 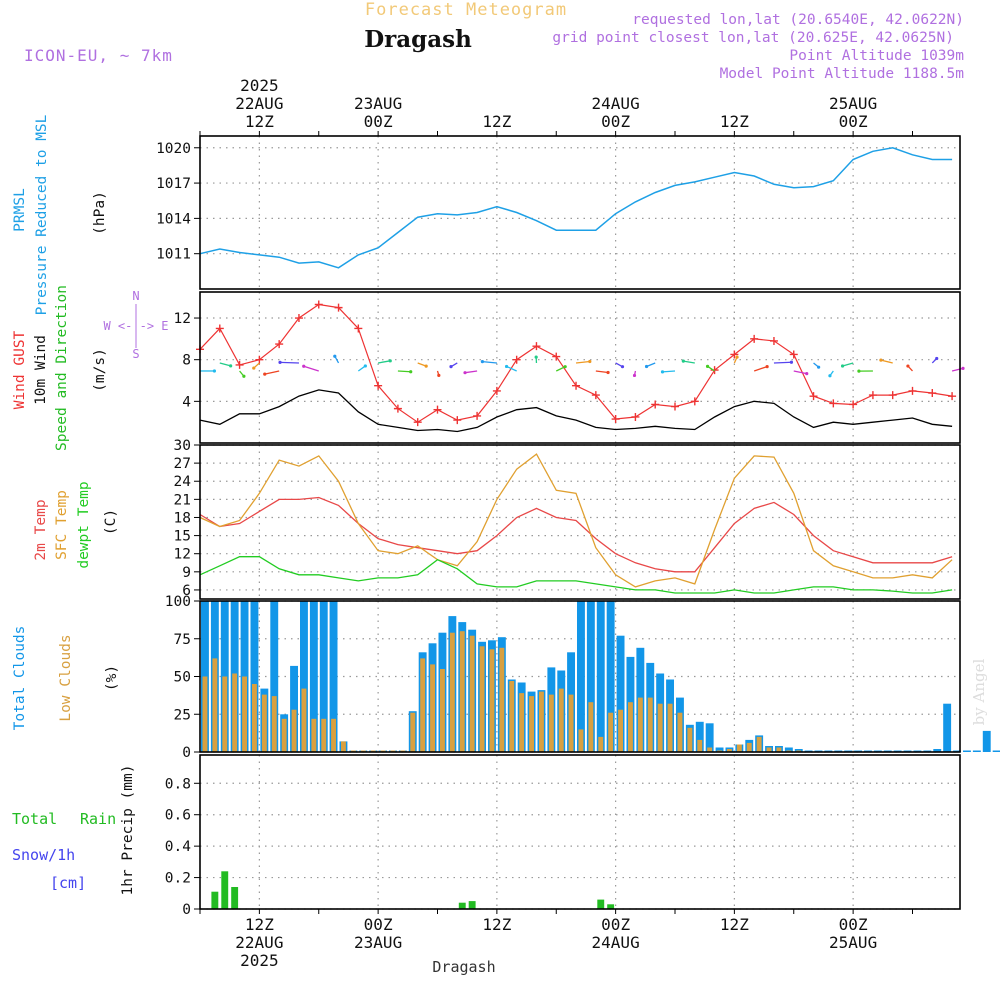 I want to click on label-speed-direction: Speed and Direction, so click(x=62, y=368).